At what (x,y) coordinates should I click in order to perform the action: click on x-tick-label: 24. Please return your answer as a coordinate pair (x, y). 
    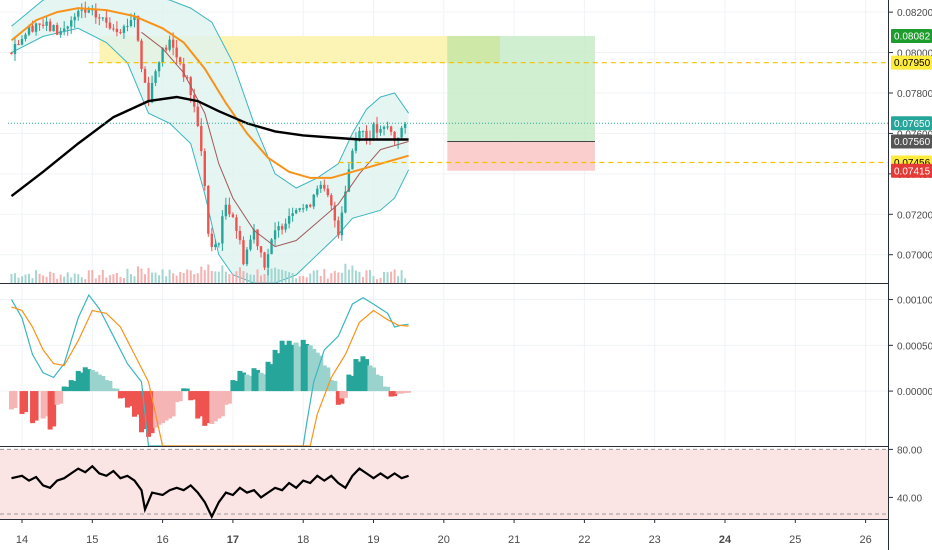
    Looking at the image, I should click on (725, 540).